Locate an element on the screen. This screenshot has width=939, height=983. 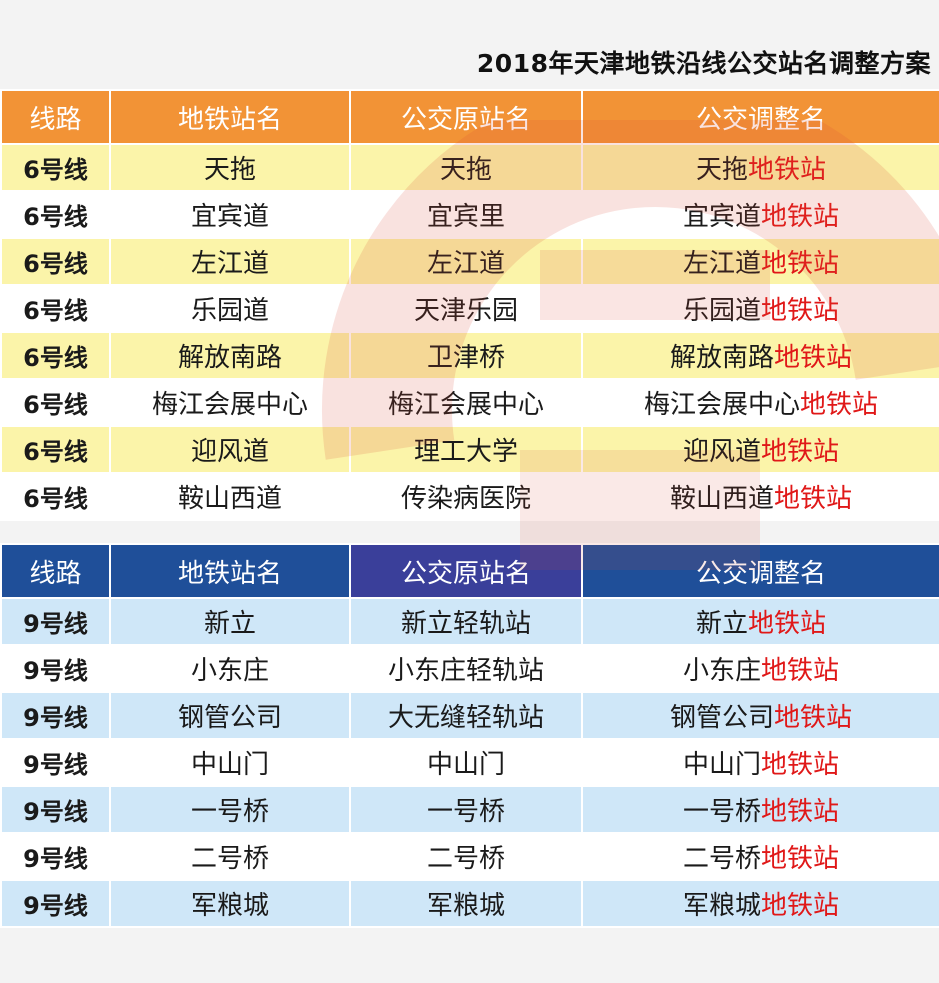
header-original-bus-stop: 公交原站名 is located at coordinates (466, 571).